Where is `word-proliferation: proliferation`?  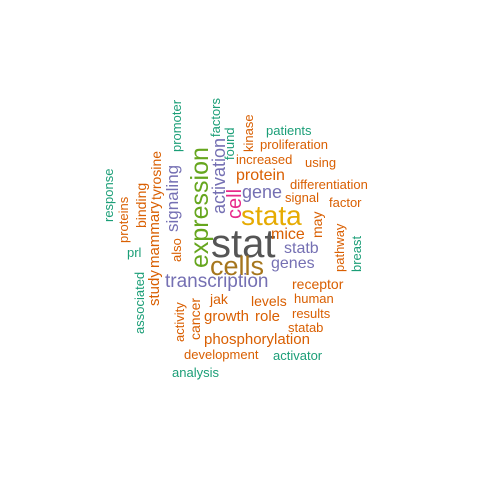
word-proliferation: proliferation is located at coordinates (294, 144).